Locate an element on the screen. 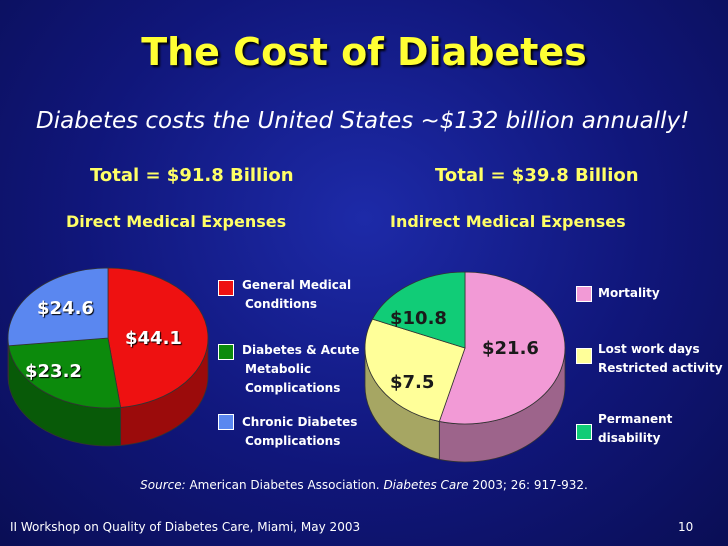 Image resolution: width=728 pixels, height=546 pixels. legend-swatch-chronic is located at coordinates (226, 422).